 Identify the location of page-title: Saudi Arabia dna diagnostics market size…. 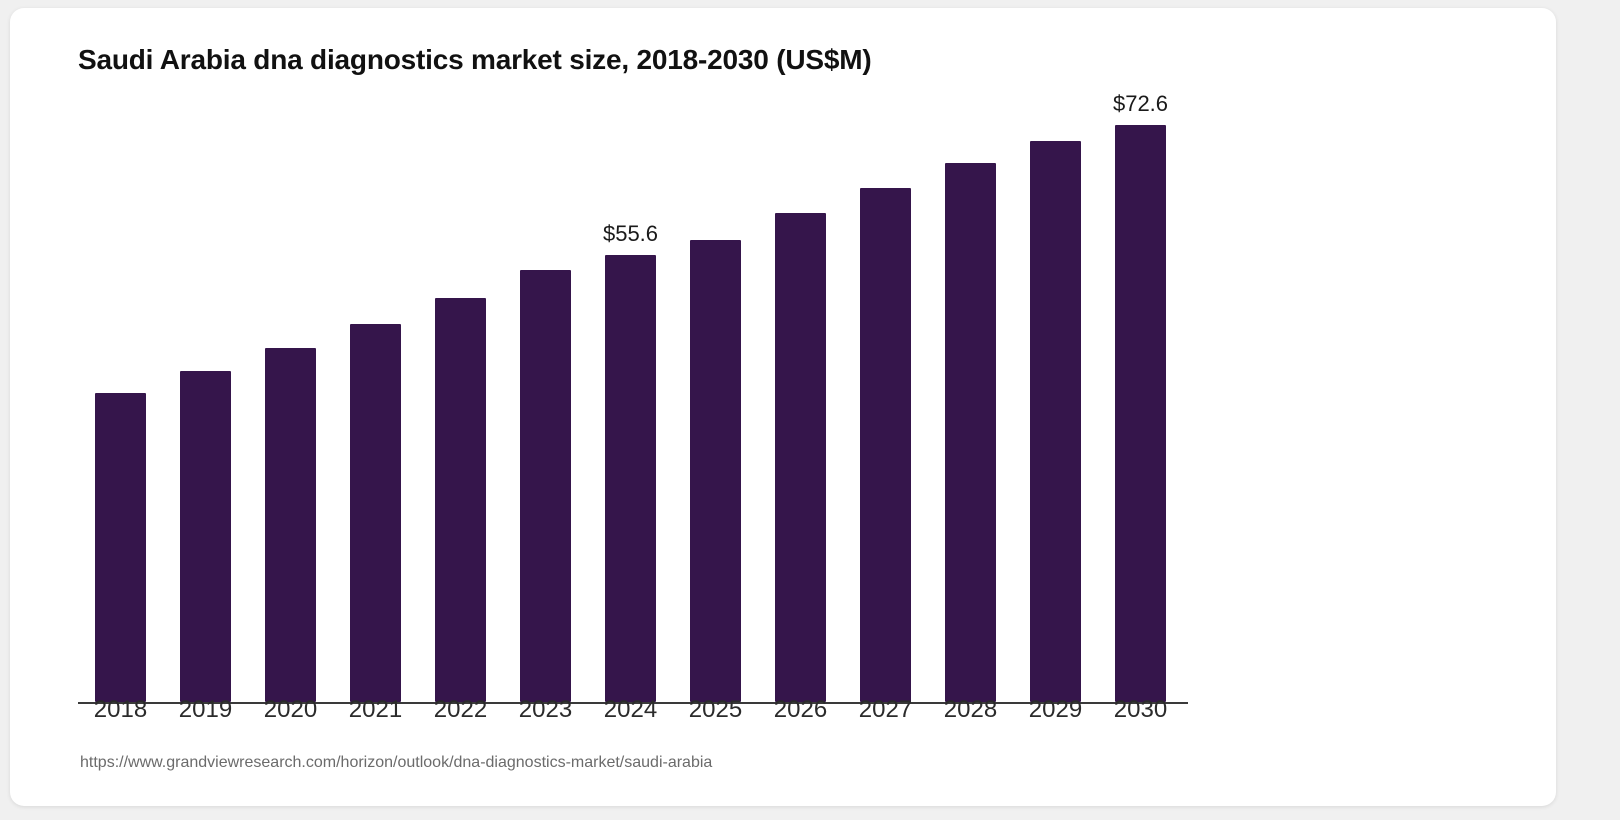
(475, 59).